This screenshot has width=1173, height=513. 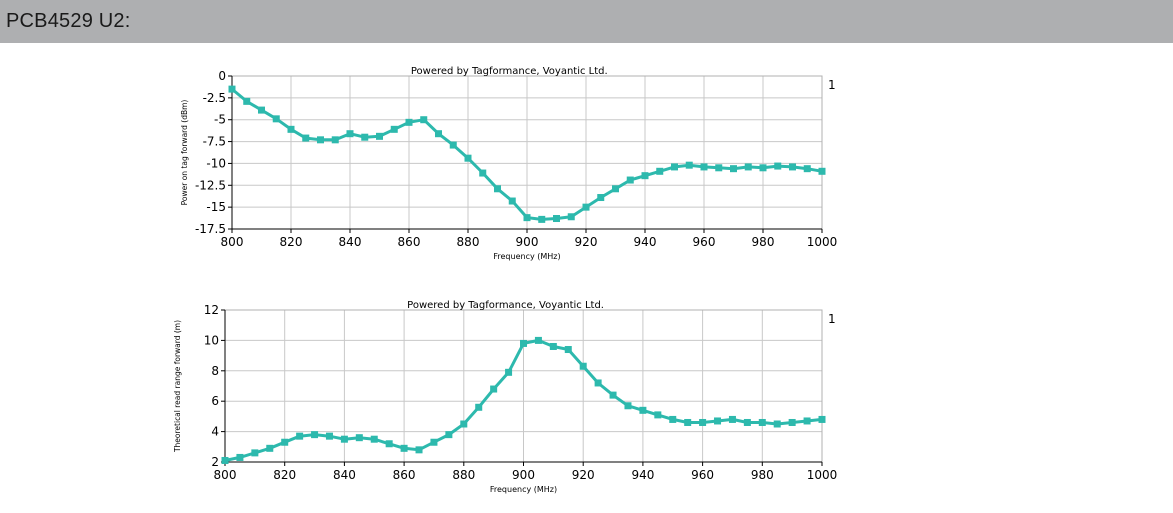 I want to click on range-x-tick-label: 800, so click(x=225, y=475).